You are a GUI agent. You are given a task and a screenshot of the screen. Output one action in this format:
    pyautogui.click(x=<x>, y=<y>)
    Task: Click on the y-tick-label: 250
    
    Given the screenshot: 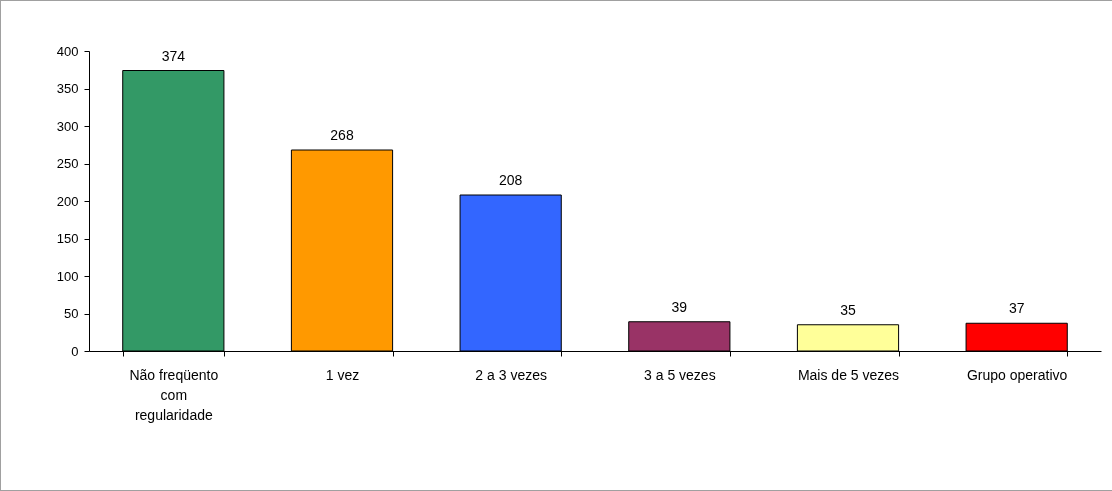 What is the action you would take?
    pyautogui.click(x=67, y=163)
    